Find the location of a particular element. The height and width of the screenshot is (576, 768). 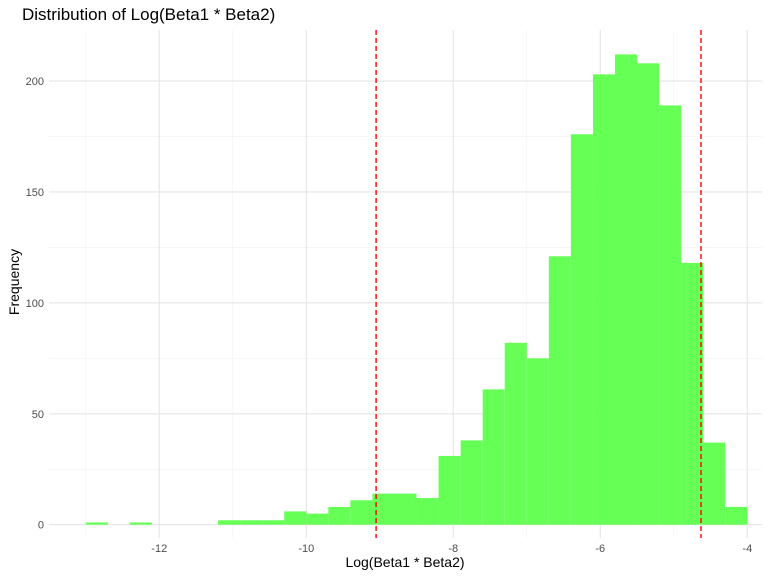

y-tick-label: 0 is located at coordinates (41, 526).